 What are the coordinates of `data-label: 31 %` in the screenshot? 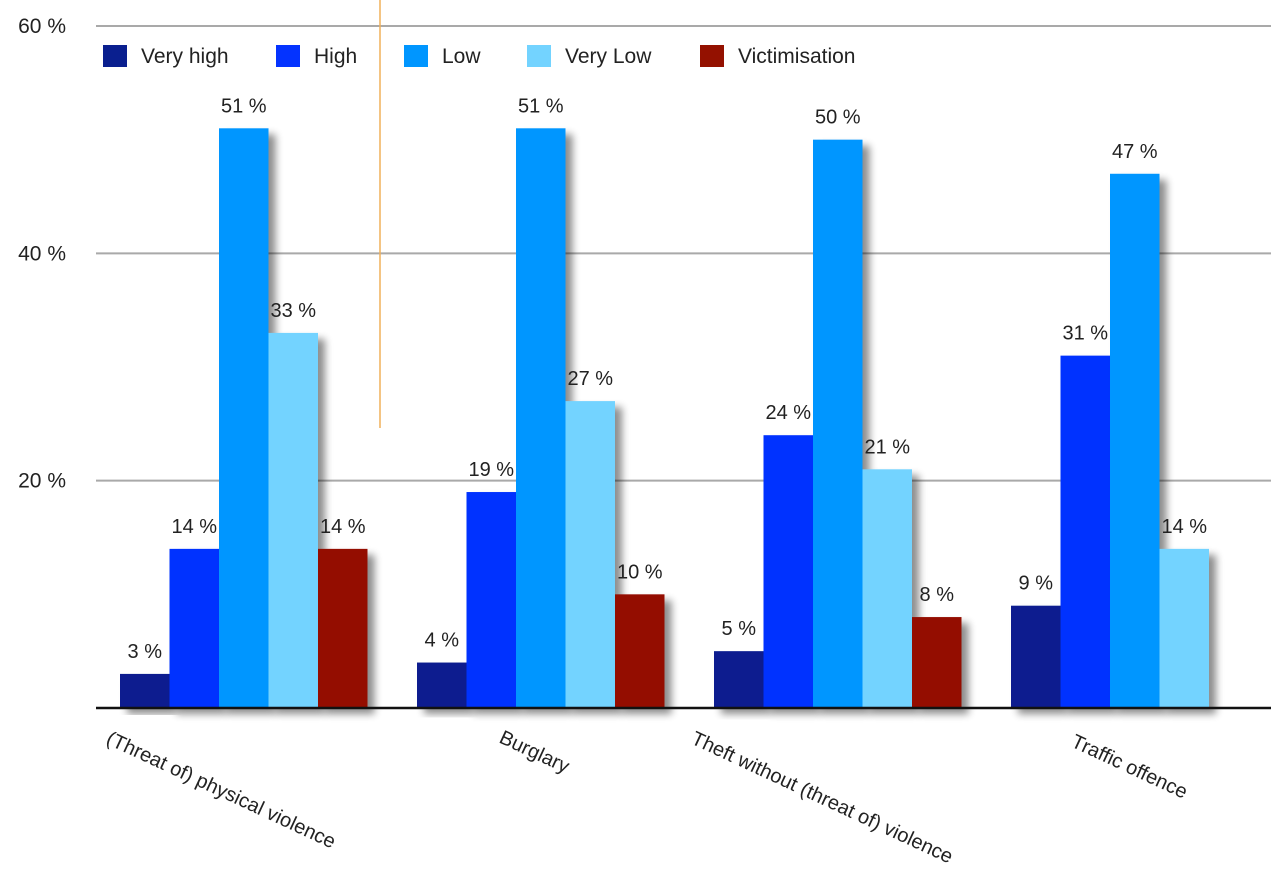 It's located at (1085, 334).